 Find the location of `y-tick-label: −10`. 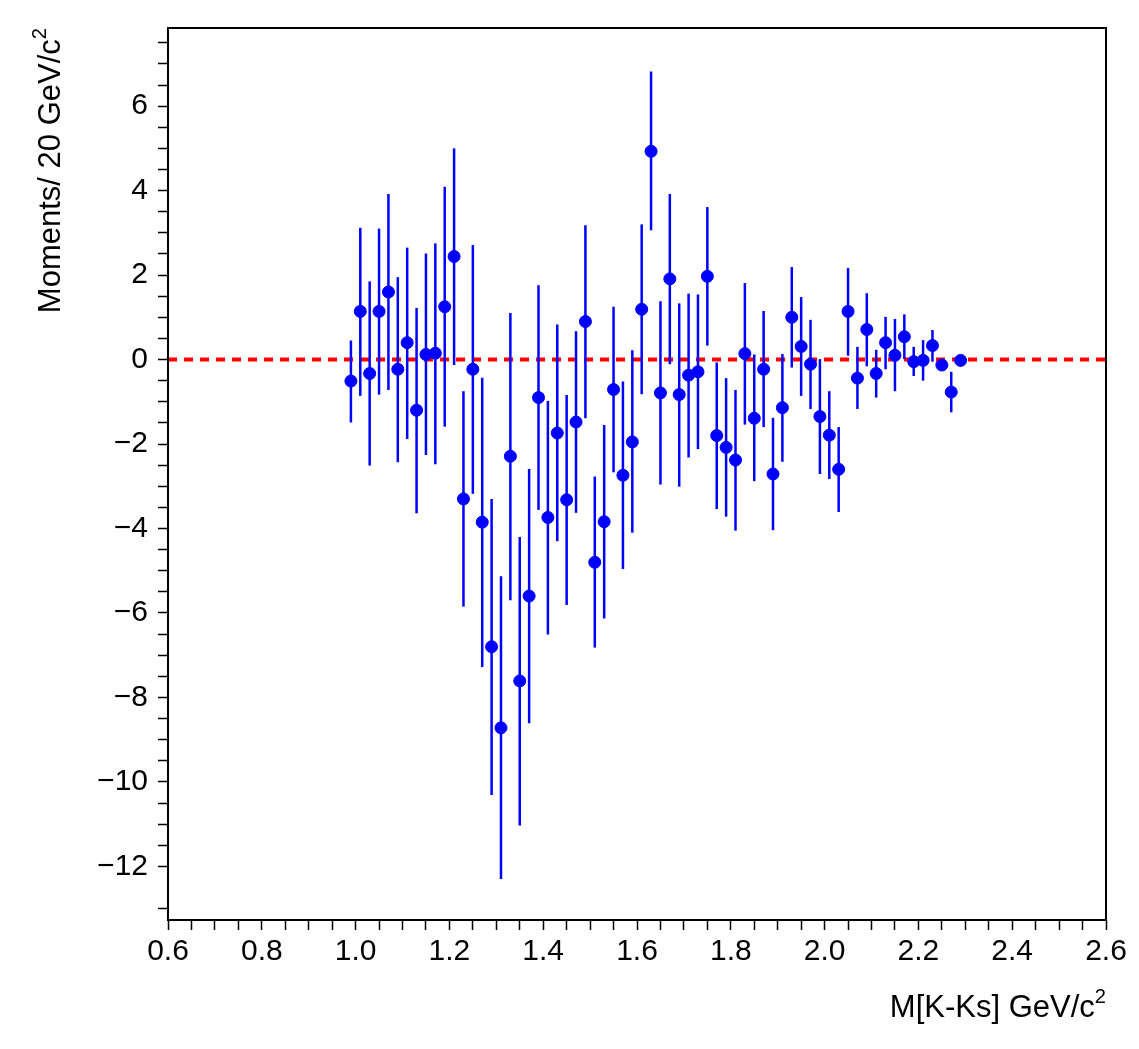

y-tick-label: −10 is located at coordinates (122, 780).